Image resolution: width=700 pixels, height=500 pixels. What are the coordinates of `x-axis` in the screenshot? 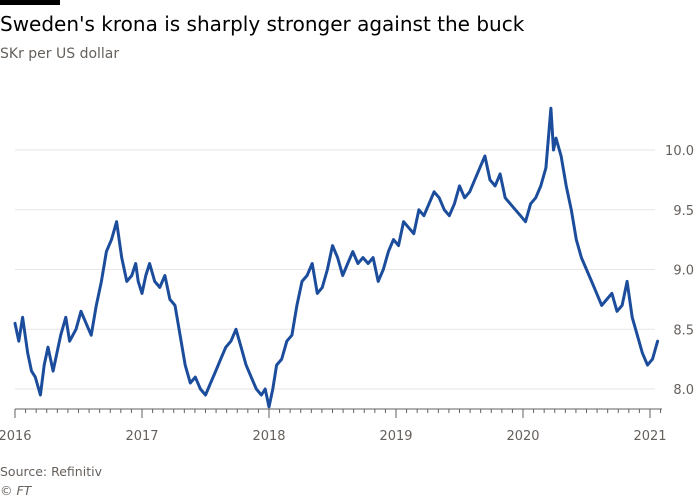 It's located at (338, 413).